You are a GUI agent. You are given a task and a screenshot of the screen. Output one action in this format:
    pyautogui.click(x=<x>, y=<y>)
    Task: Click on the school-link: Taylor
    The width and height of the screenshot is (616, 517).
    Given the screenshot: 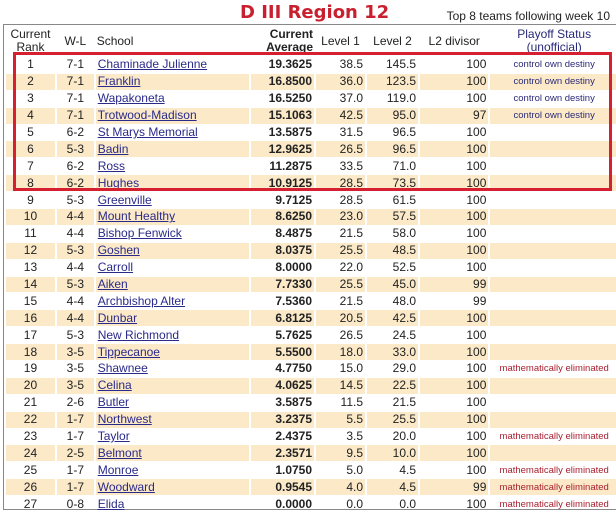 What is the action you would take?
    pyautogui.click(x=113, y=436)
    